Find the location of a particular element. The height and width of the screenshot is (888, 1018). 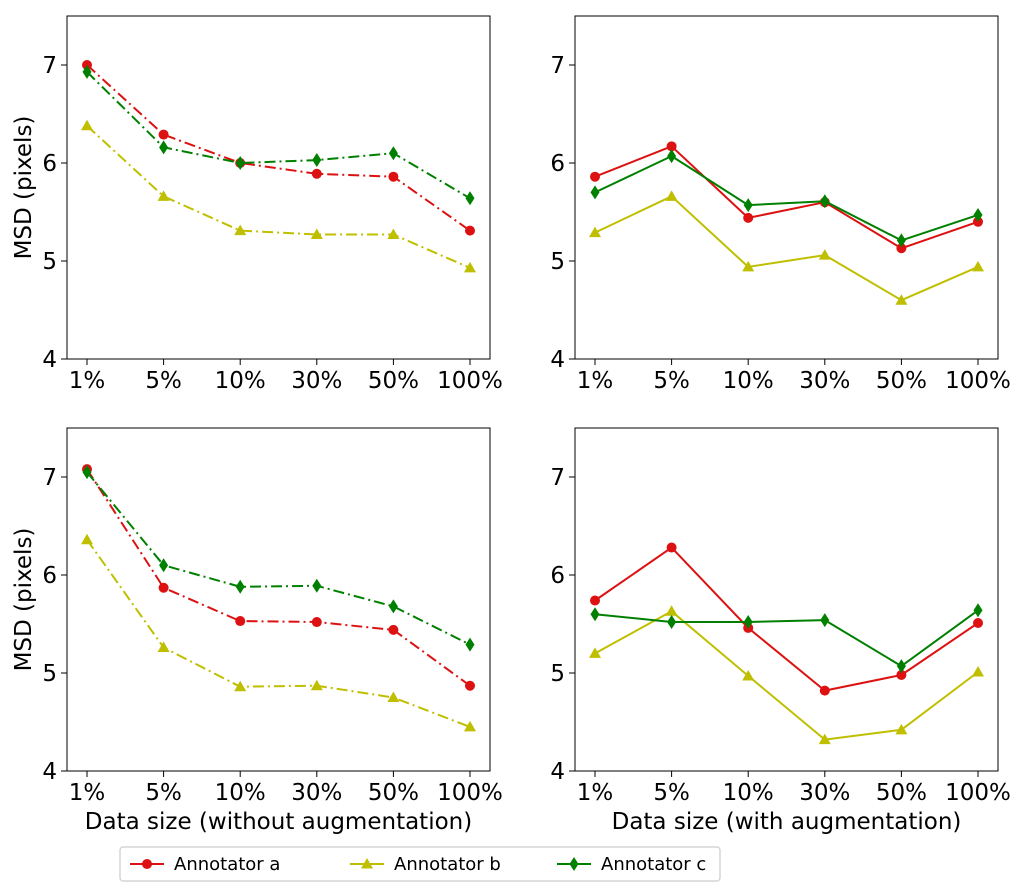

y-axis-label: MSD (pixels) is located at coordinates (24, 600).